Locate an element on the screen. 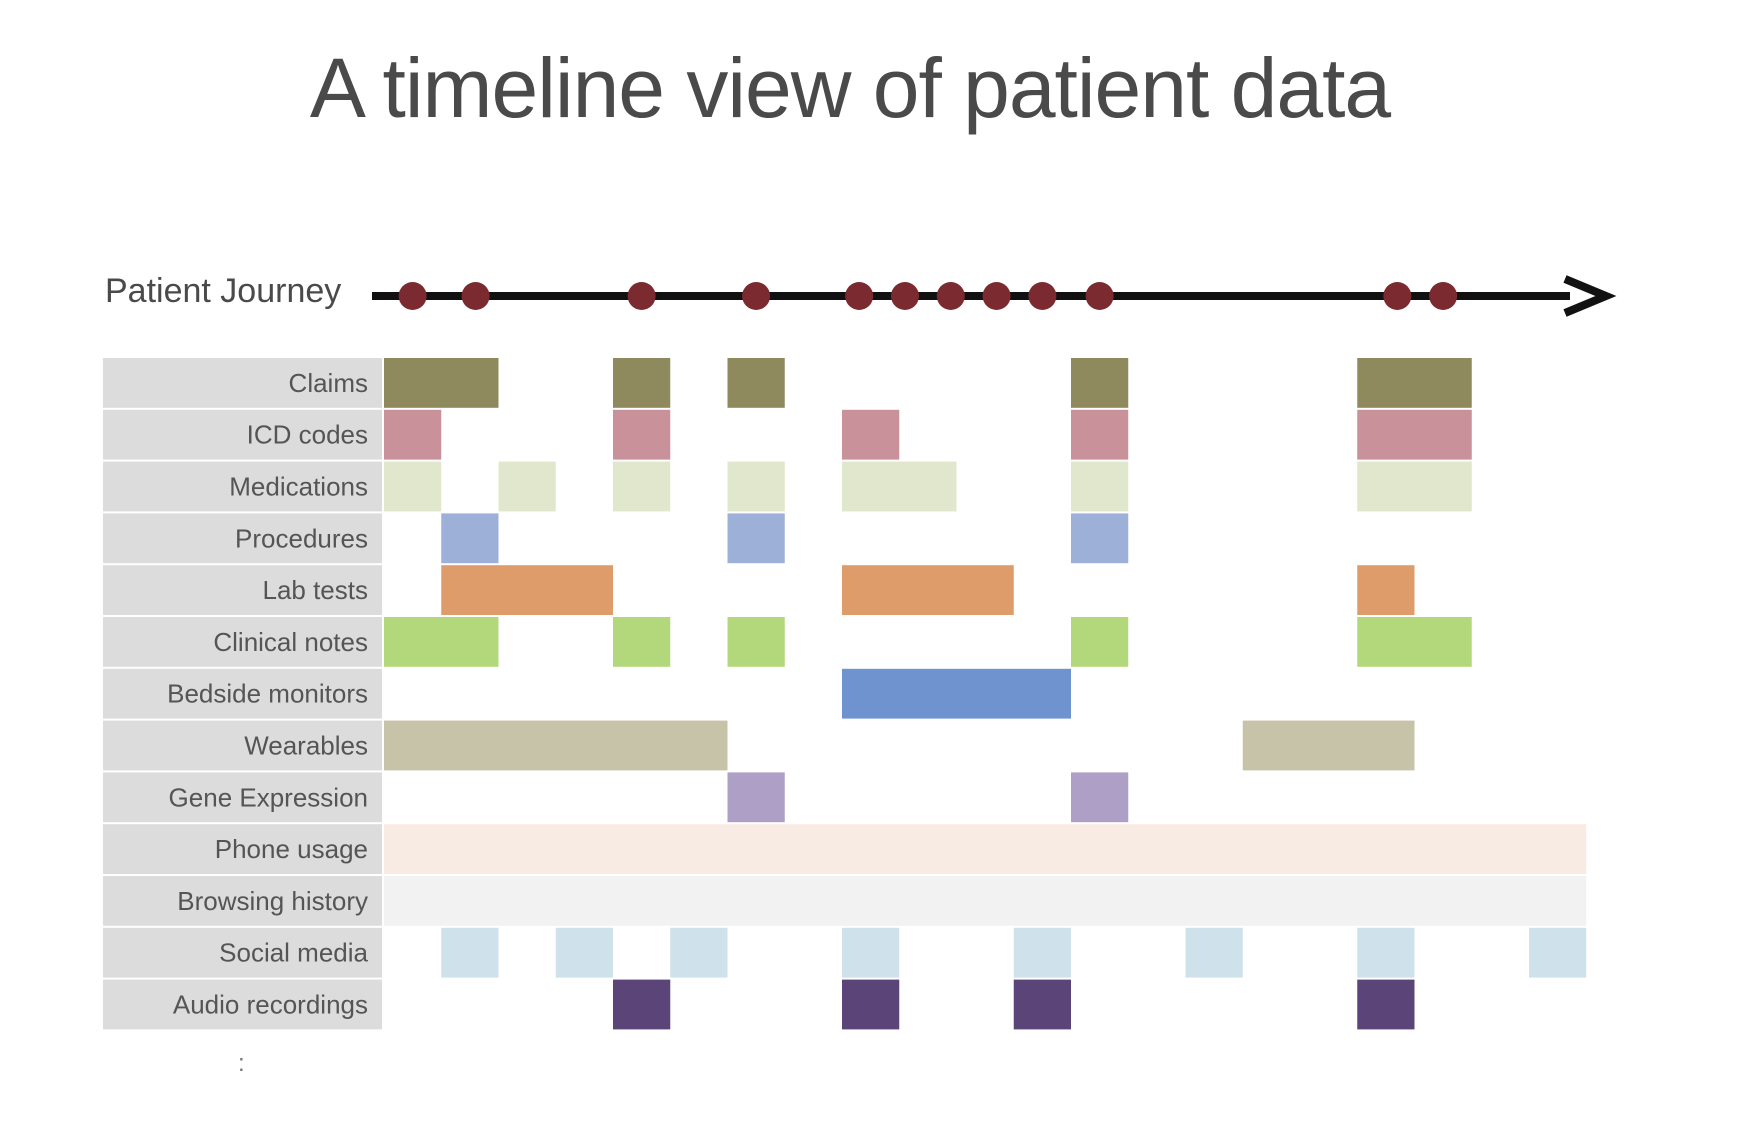  row-label: Clinical notes is located at coordinates (290, 642).